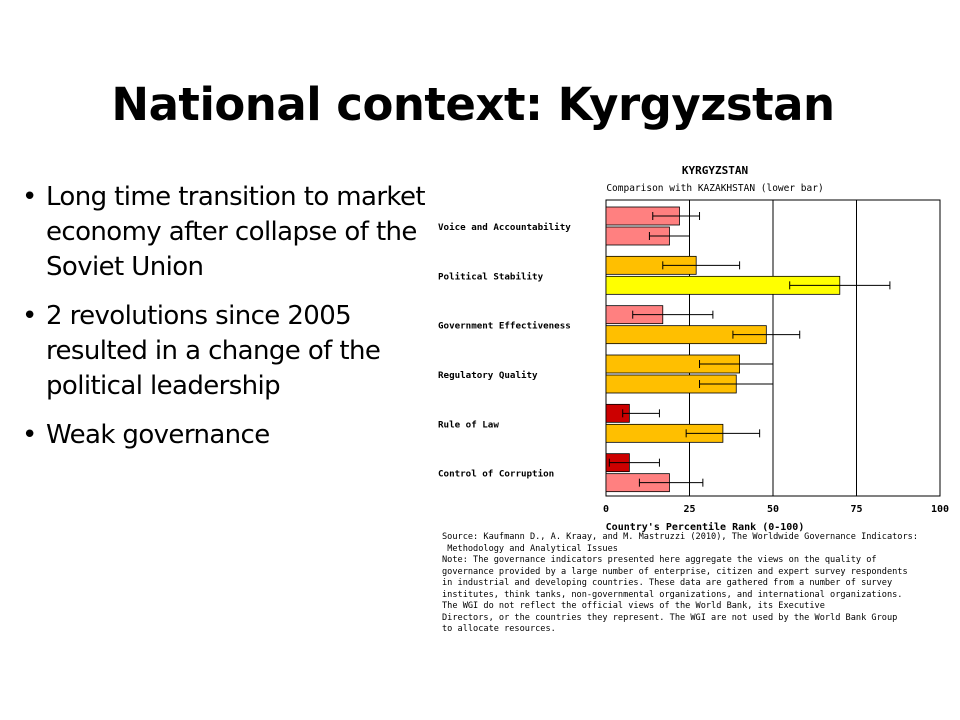 The height and width of the screenshot is (720, 960). Describe the element at coordinates (227, 435) in the screenshot. I see `bullet-item: Weak governance` at that location.